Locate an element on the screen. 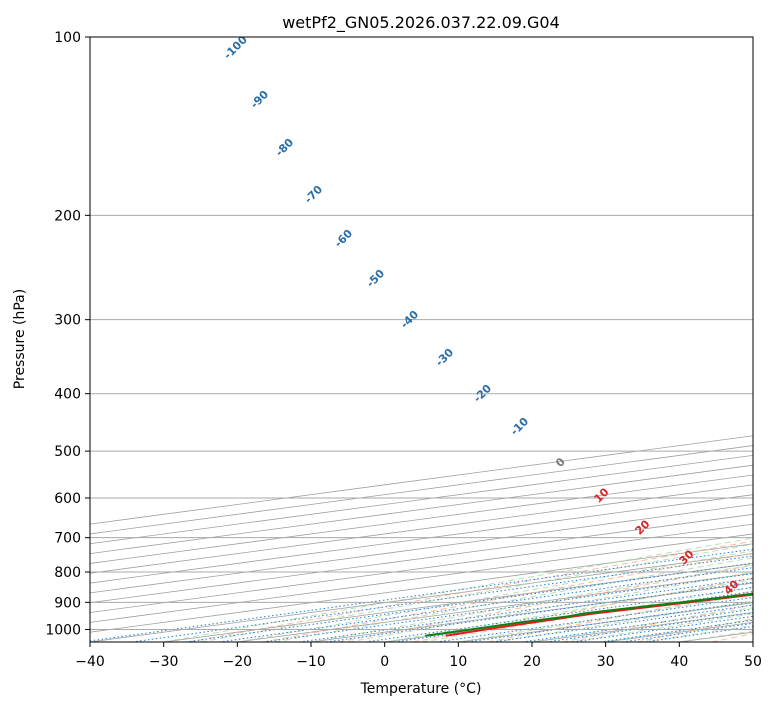 Image resolution: width=775 pixels, height=708 pixels. y-tick-label: 500 is located at coordinates (67, 452).